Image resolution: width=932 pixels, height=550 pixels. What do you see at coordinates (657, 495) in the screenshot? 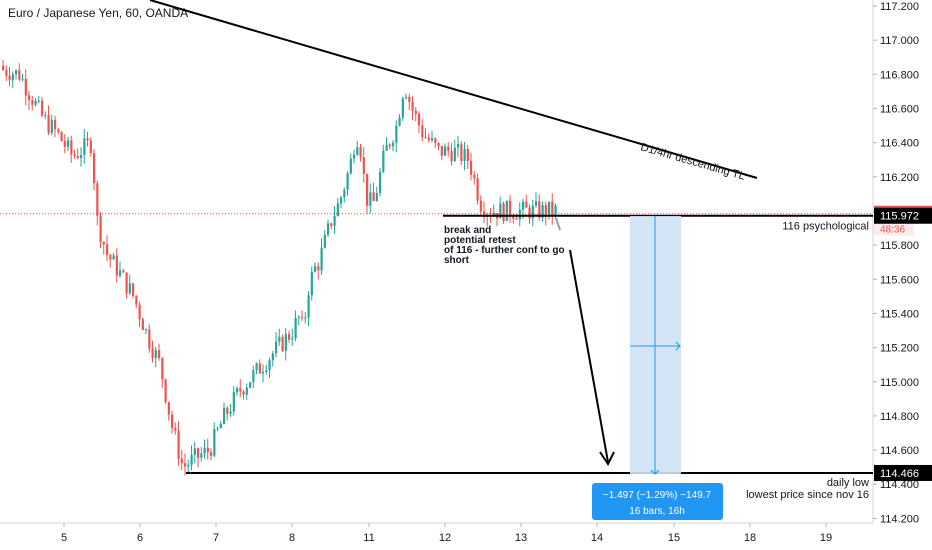
I see `stats-line-1: −1.497 (−1.29%) −149.7` at bounding box center [657, 495].